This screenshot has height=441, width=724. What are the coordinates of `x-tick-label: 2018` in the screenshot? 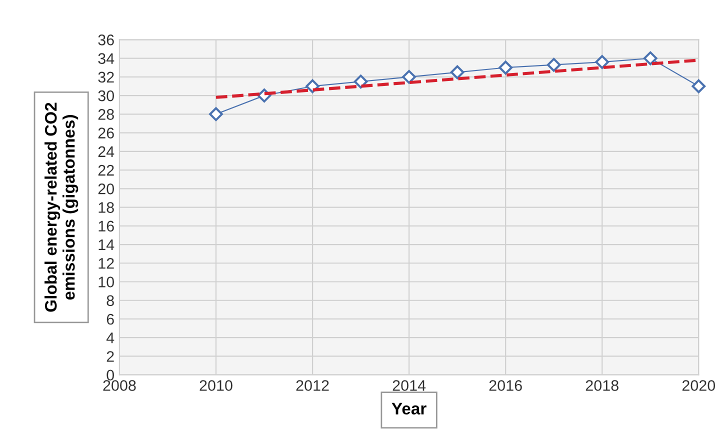 It's located at (602, 385).